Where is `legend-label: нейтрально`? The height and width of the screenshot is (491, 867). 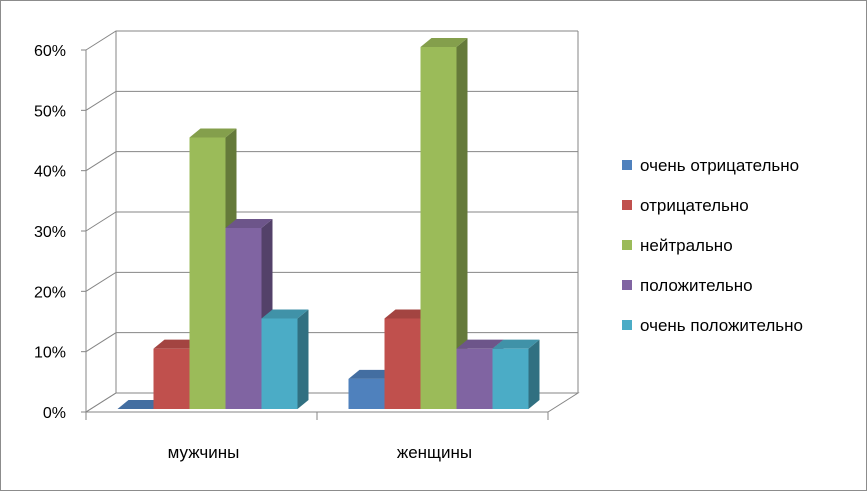 legend-label: нейтрально is located at coordinates (686, 245).